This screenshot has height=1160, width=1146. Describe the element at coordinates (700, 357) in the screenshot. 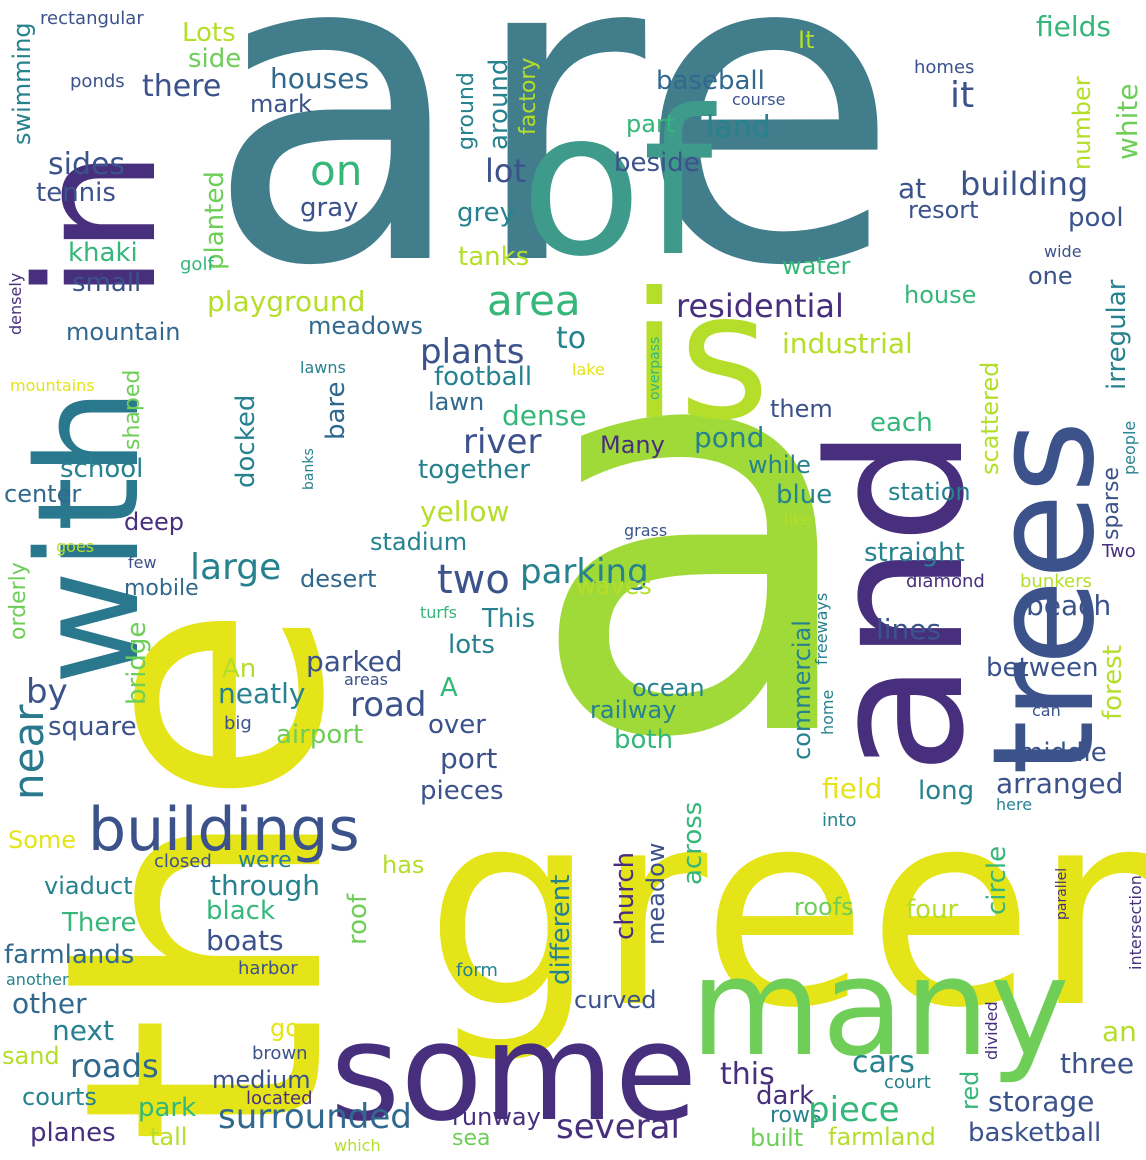

I see `word-is: is` at that location.